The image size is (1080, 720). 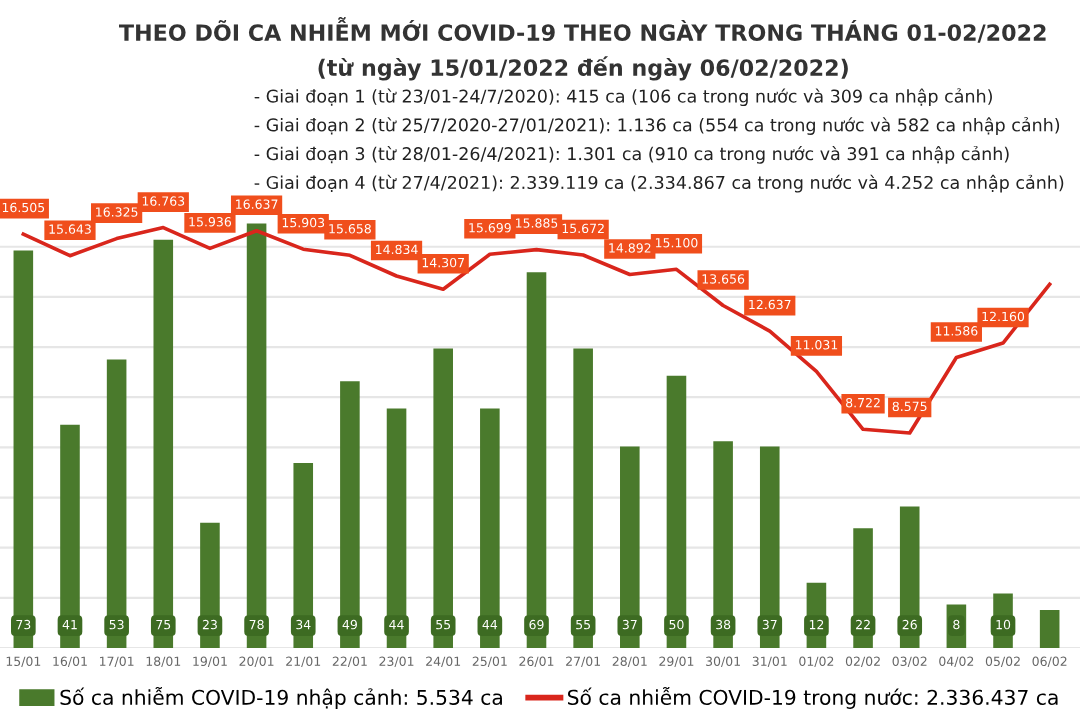 What do you see at coordinates (623, 97) in the screenshot?
I see `text: - Giai đoạn 1 (từ 23/01-24/7/2020): 415 ca (106 ca trong nước và 309 ca nhập cảnh)` at bounding box center [623, 97].